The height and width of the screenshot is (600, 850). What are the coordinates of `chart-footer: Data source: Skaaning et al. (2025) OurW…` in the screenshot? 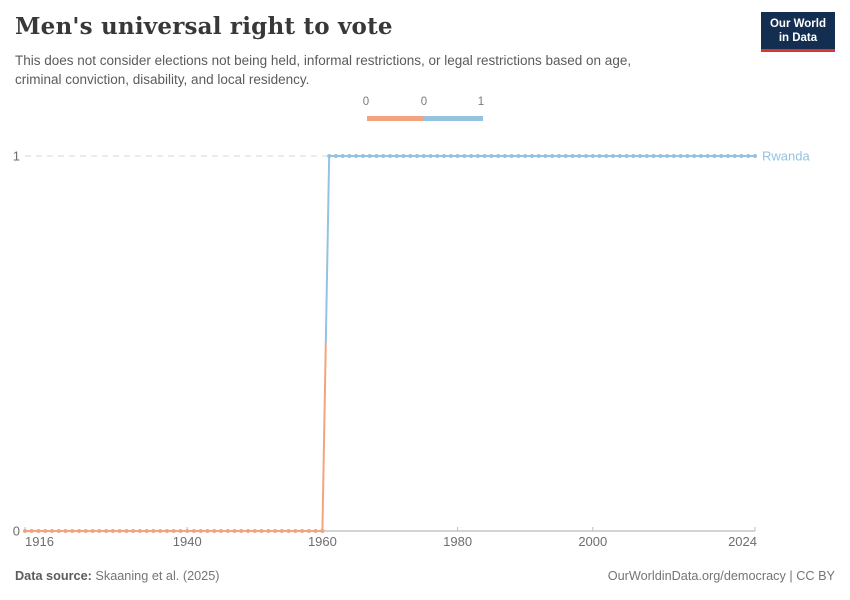 It's located at (425, 576).